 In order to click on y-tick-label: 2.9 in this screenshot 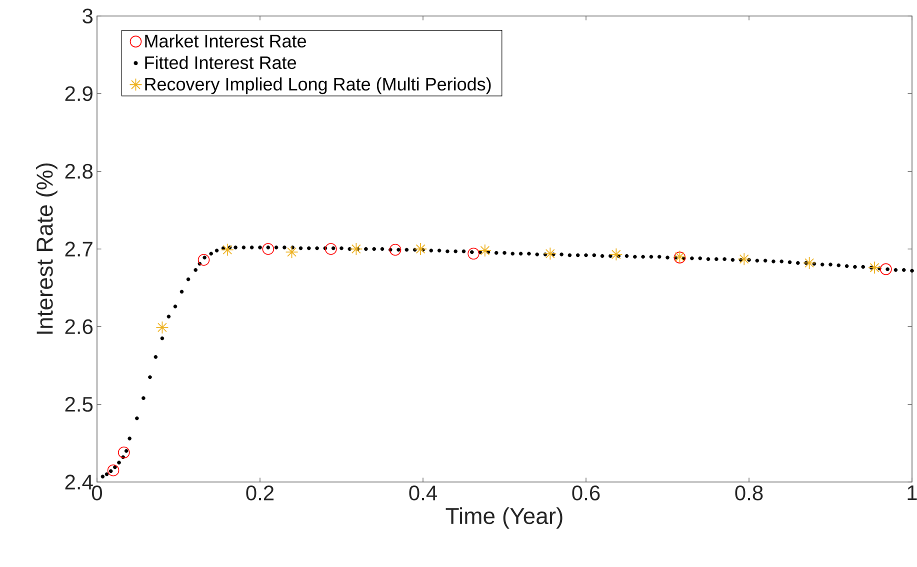, I will do `click(78, 94)`.